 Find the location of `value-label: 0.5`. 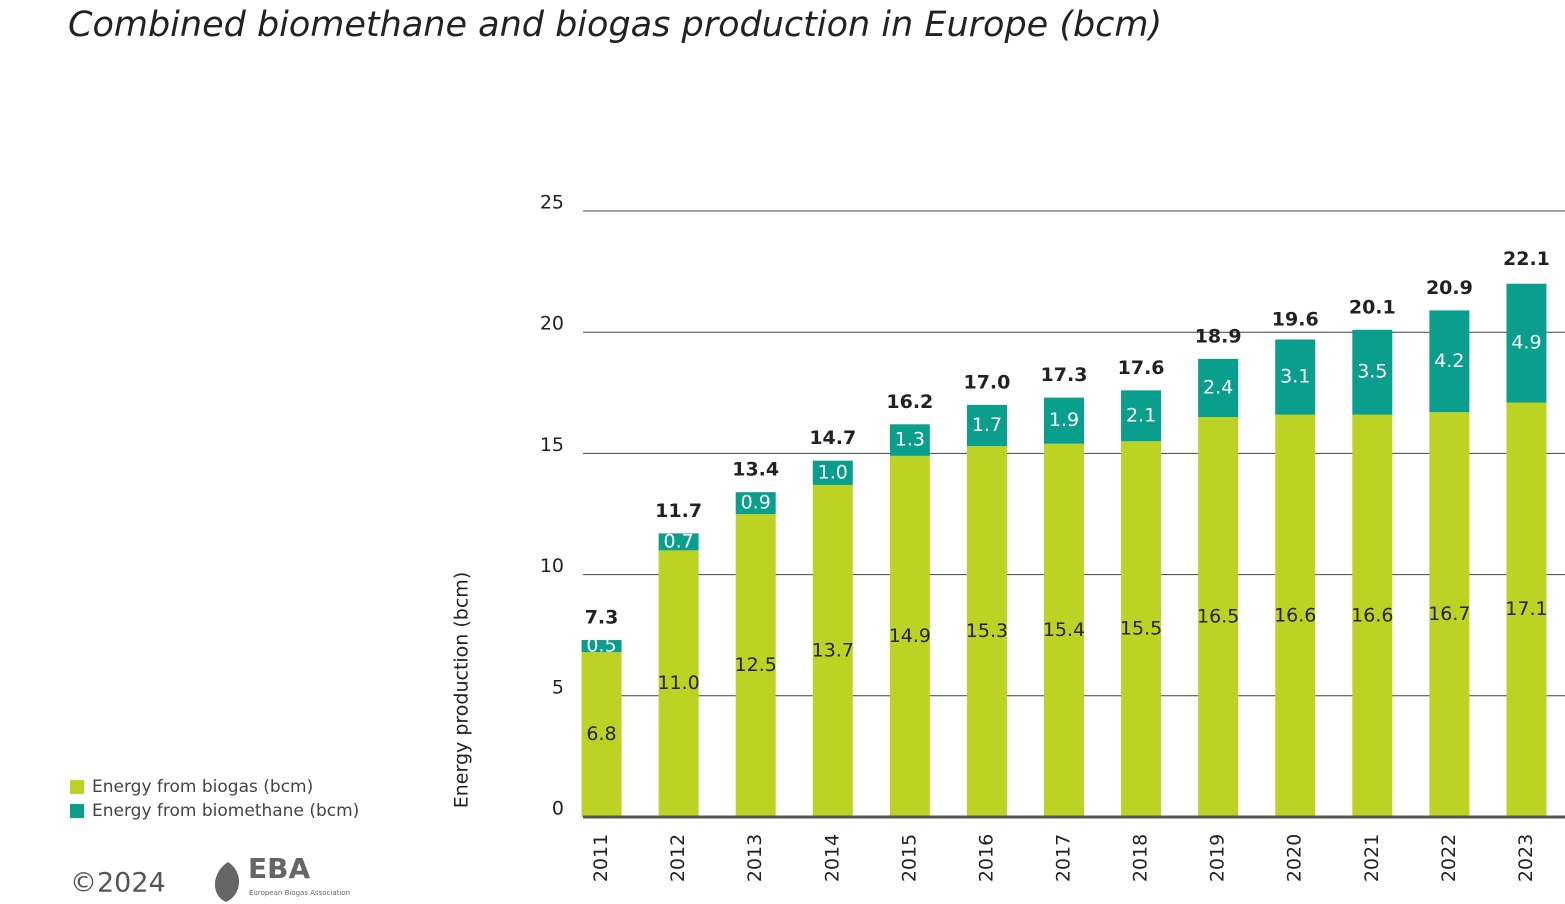

value-label: 0.5 is located at coordinates (601, 646).